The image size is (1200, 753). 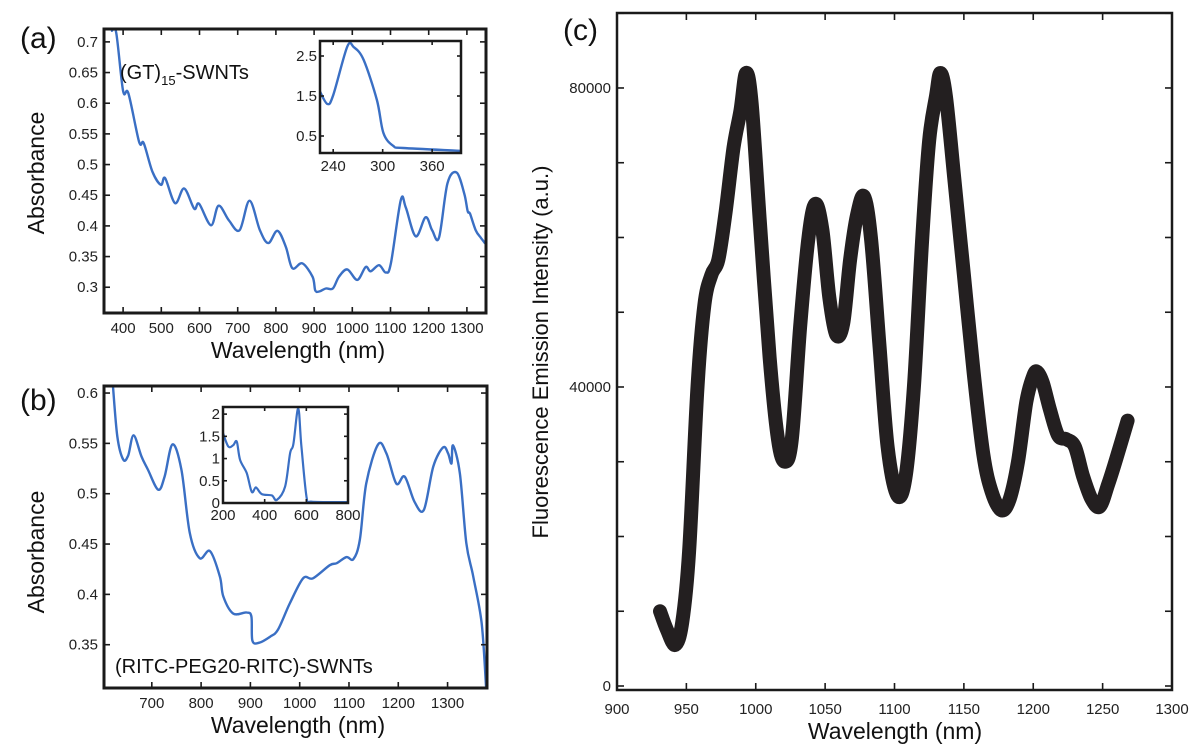 I want to click on x-tick-label-a-3: 700, so click(x=237, y=328).